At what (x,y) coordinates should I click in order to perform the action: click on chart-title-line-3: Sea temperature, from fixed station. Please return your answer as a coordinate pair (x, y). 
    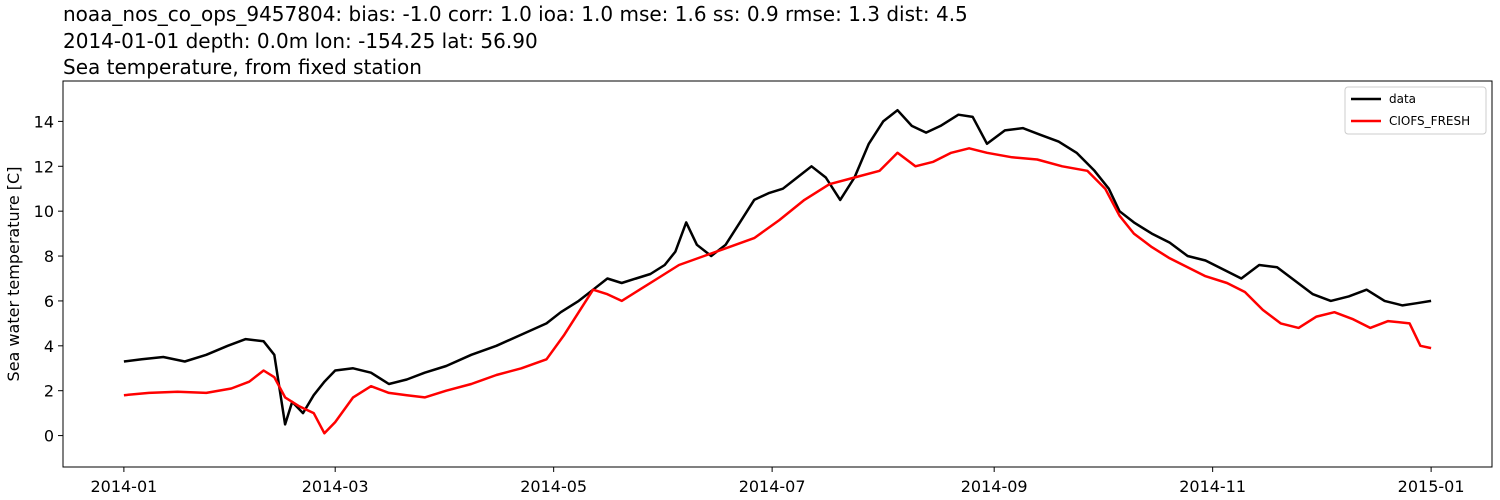
    Looking at the image, I should click on (242, 67).